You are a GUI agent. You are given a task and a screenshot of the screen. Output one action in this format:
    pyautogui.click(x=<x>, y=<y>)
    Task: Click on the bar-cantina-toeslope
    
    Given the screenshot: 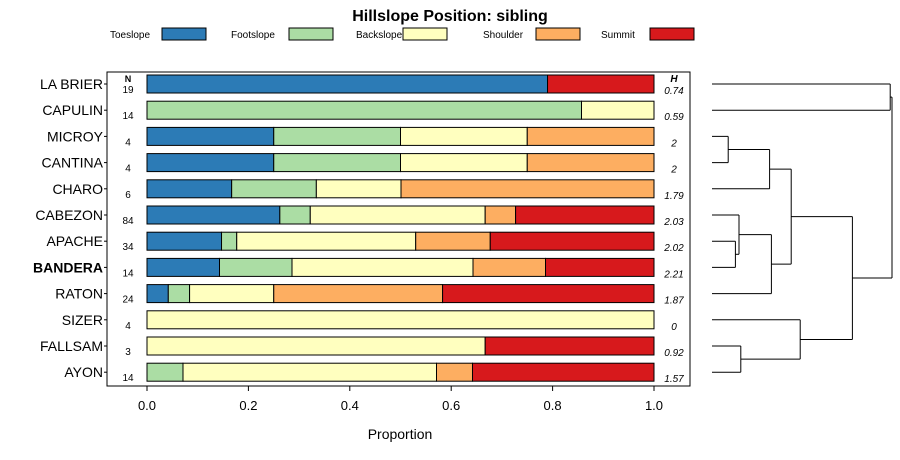 What is the action you would take?
    pyautogui.click(x=210, y=163)
    